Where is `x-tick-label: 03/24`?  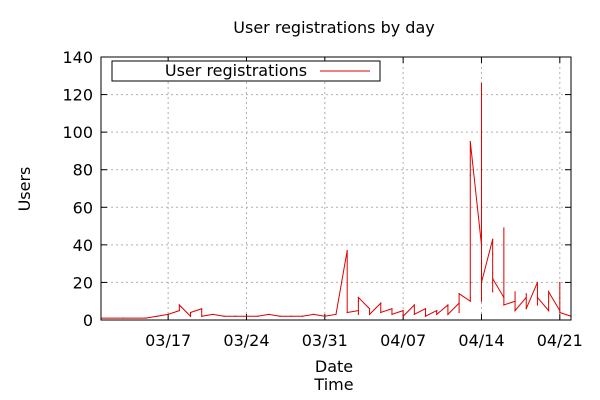
x-tick-label: 03/24 is located at coordinates (246, 340).